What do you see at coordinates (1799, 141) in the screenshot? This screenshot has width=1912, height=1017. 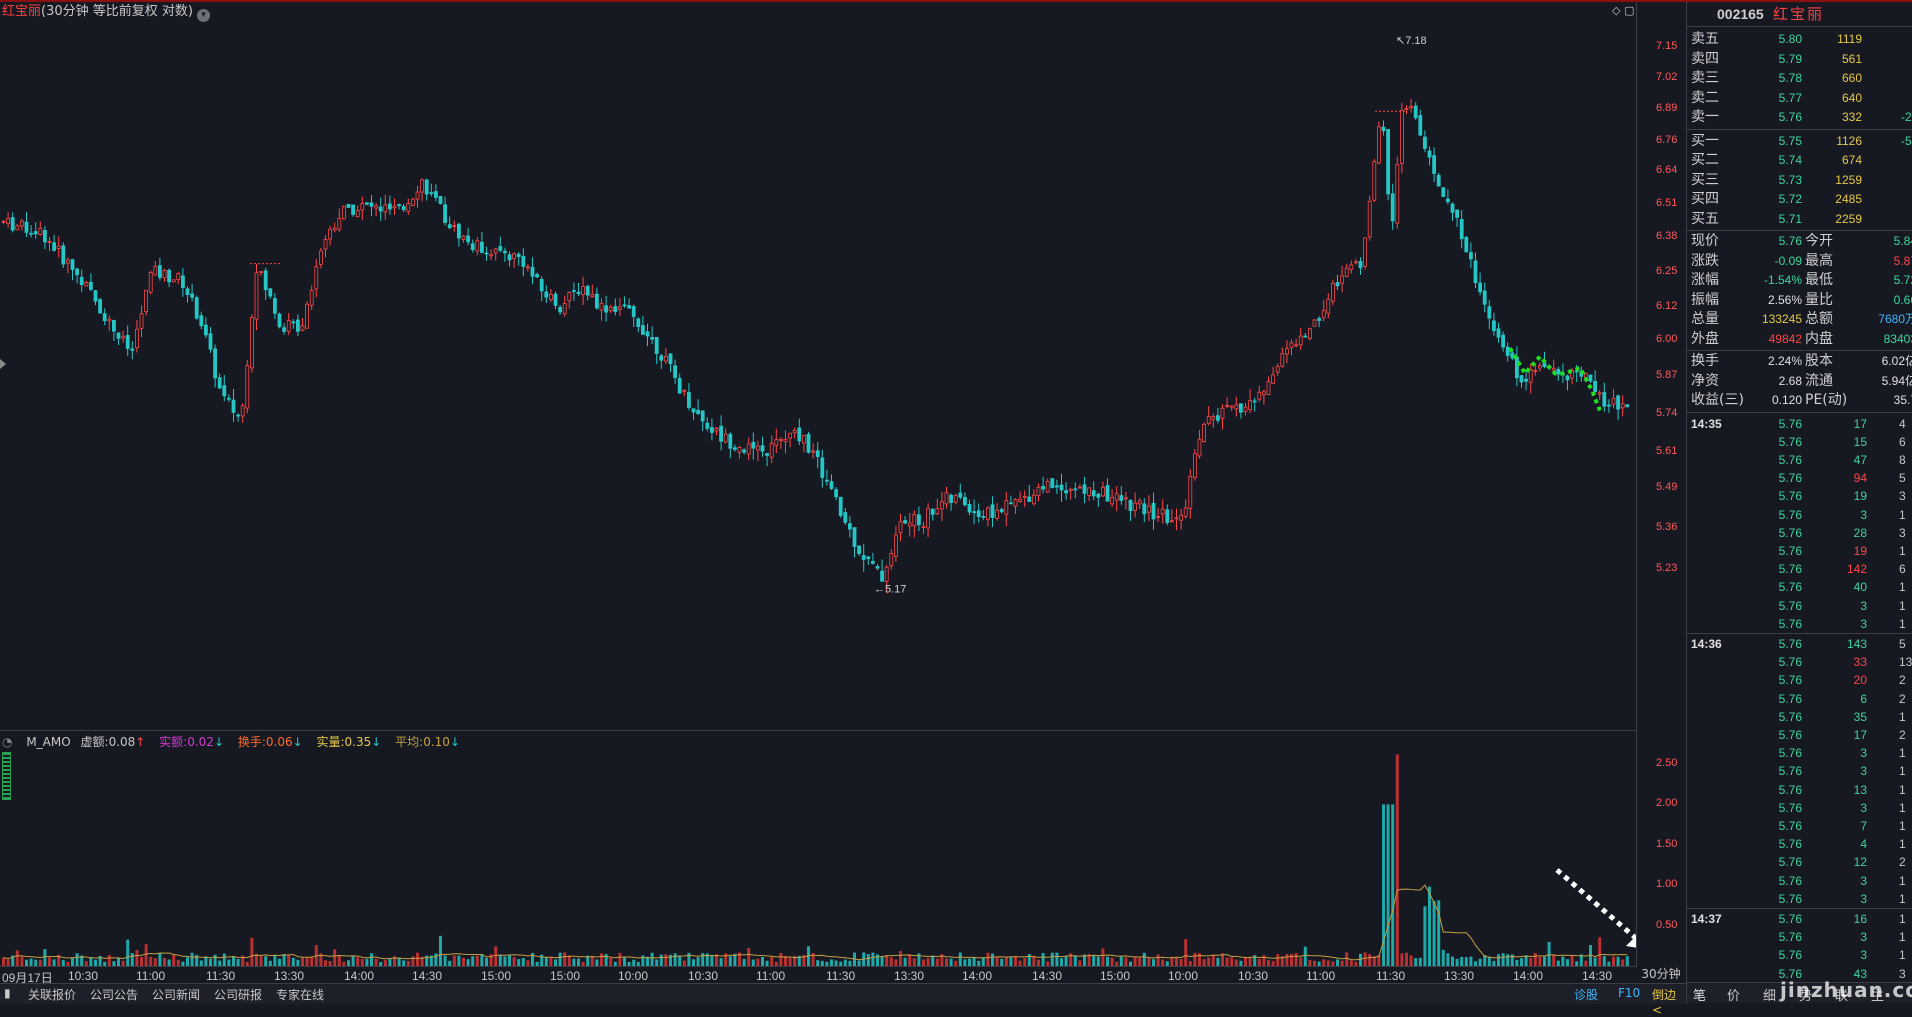 I see `bid-row: 买一 5.75 1126 -5` at bounding box center [1799, 141].